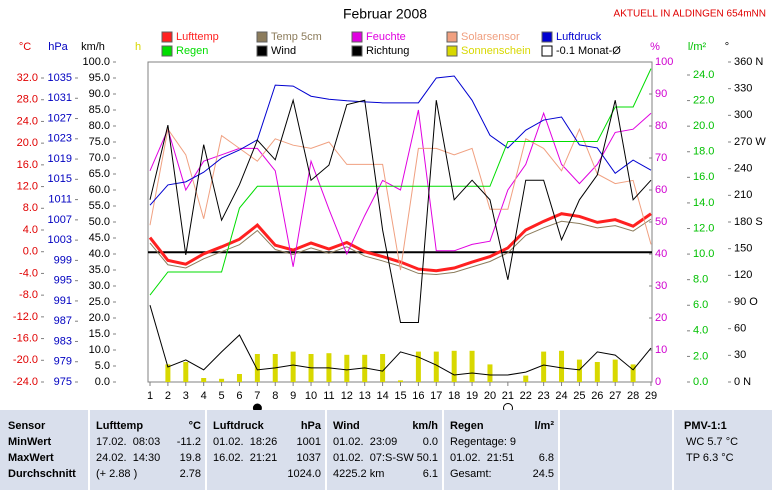  What do you see at coordinates (222, 396) in the screenshot?
I see `x-tick-label: 5` at bounding box center [222, 396].